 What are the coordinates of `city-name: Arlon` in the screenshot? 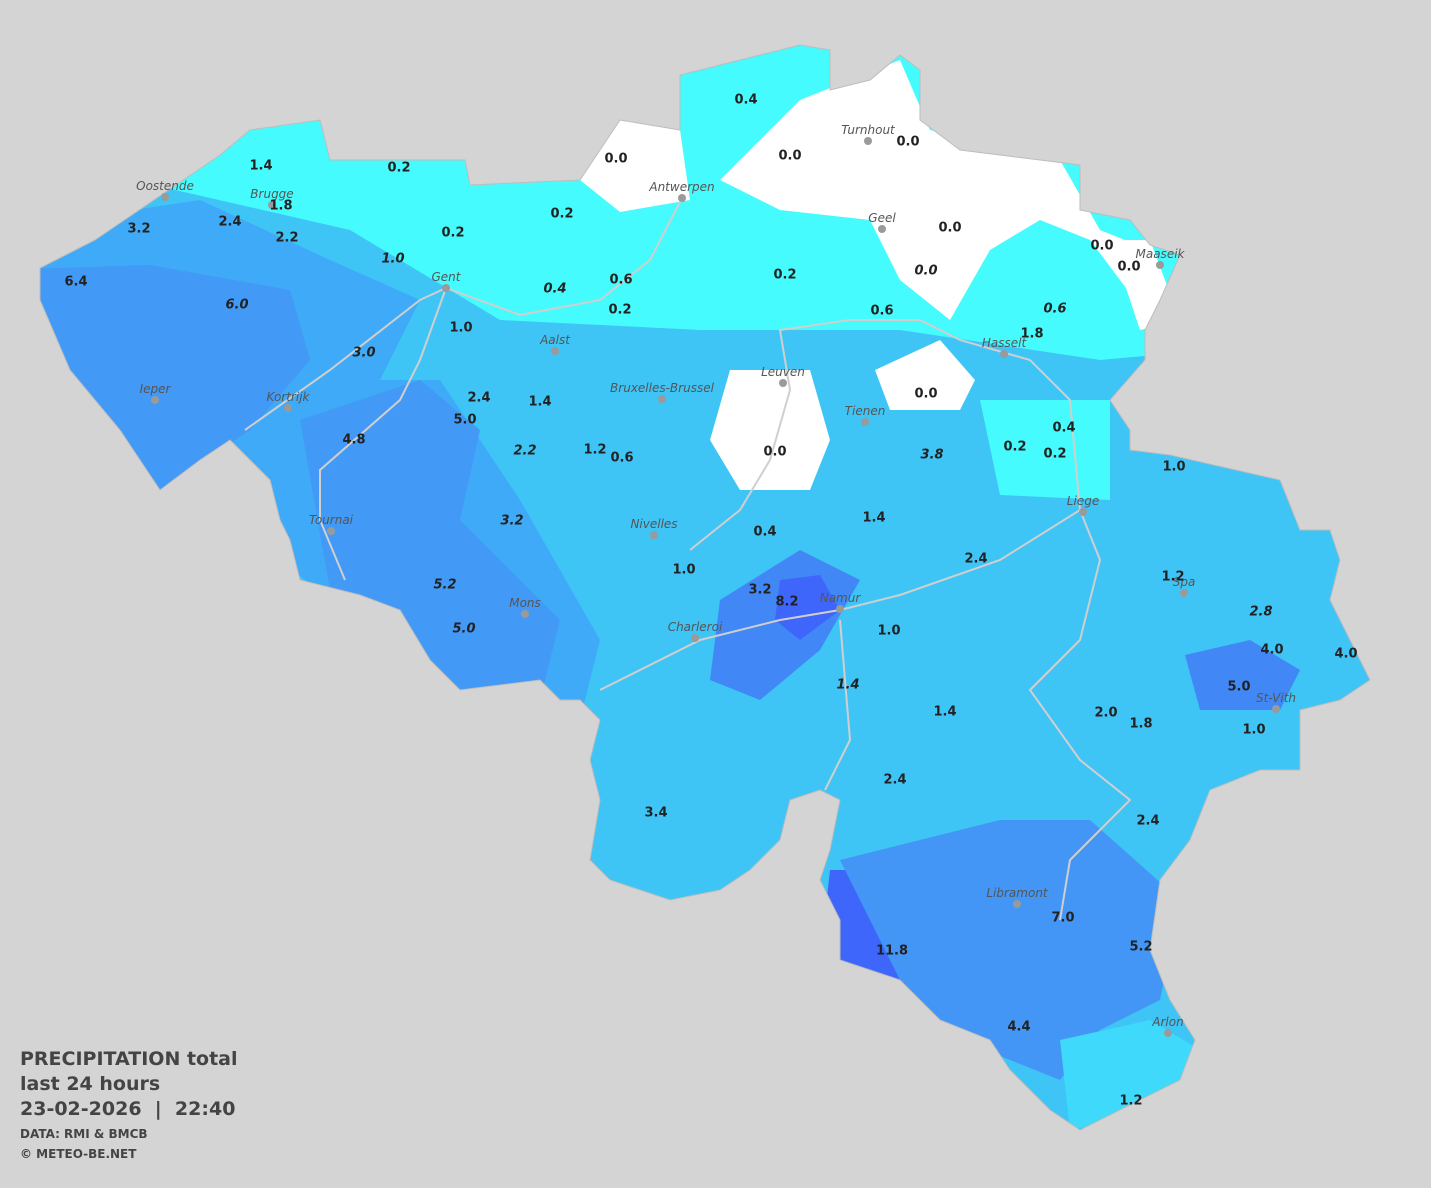 It's located at (1167, 1022).